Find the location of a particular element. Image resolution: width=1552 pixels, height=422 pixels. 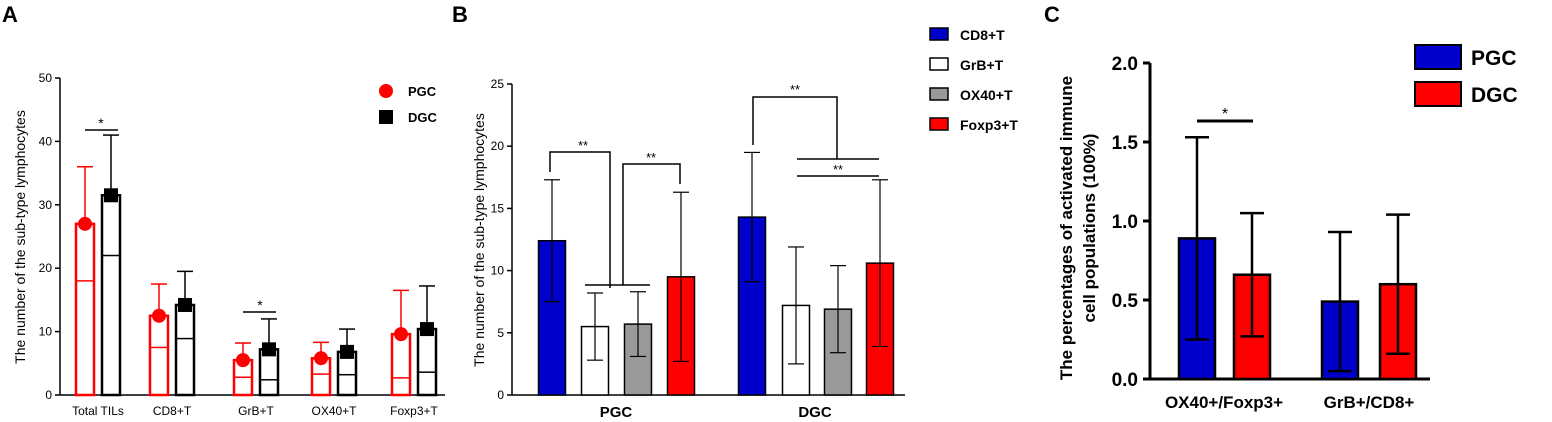

panel-c-y-label-line1: The percentages of activated immune is located at coordinates (1066, 228).